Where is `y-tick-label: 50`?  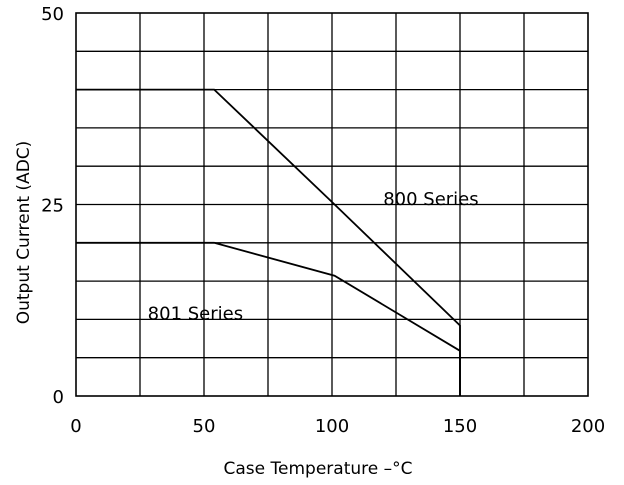 y-tick-label: 50 is located at coordinates (52, 14).